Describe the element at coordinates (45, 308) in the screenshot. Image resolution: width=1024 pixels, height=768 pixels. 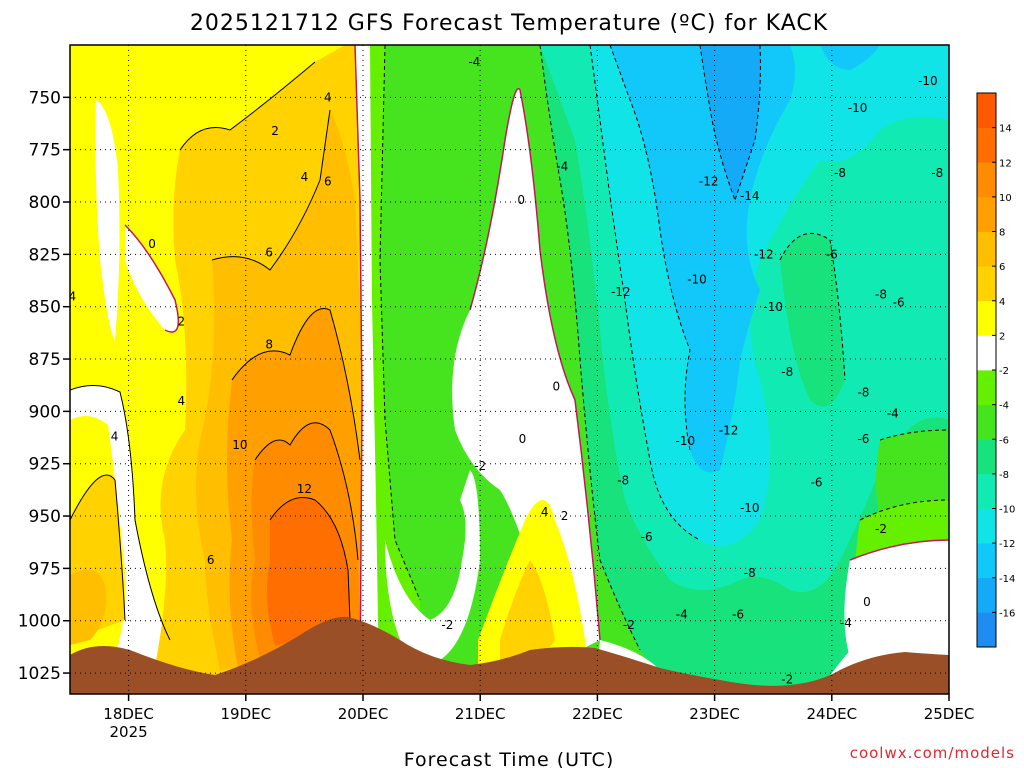
I see `y-tick-label: 850` at that location.